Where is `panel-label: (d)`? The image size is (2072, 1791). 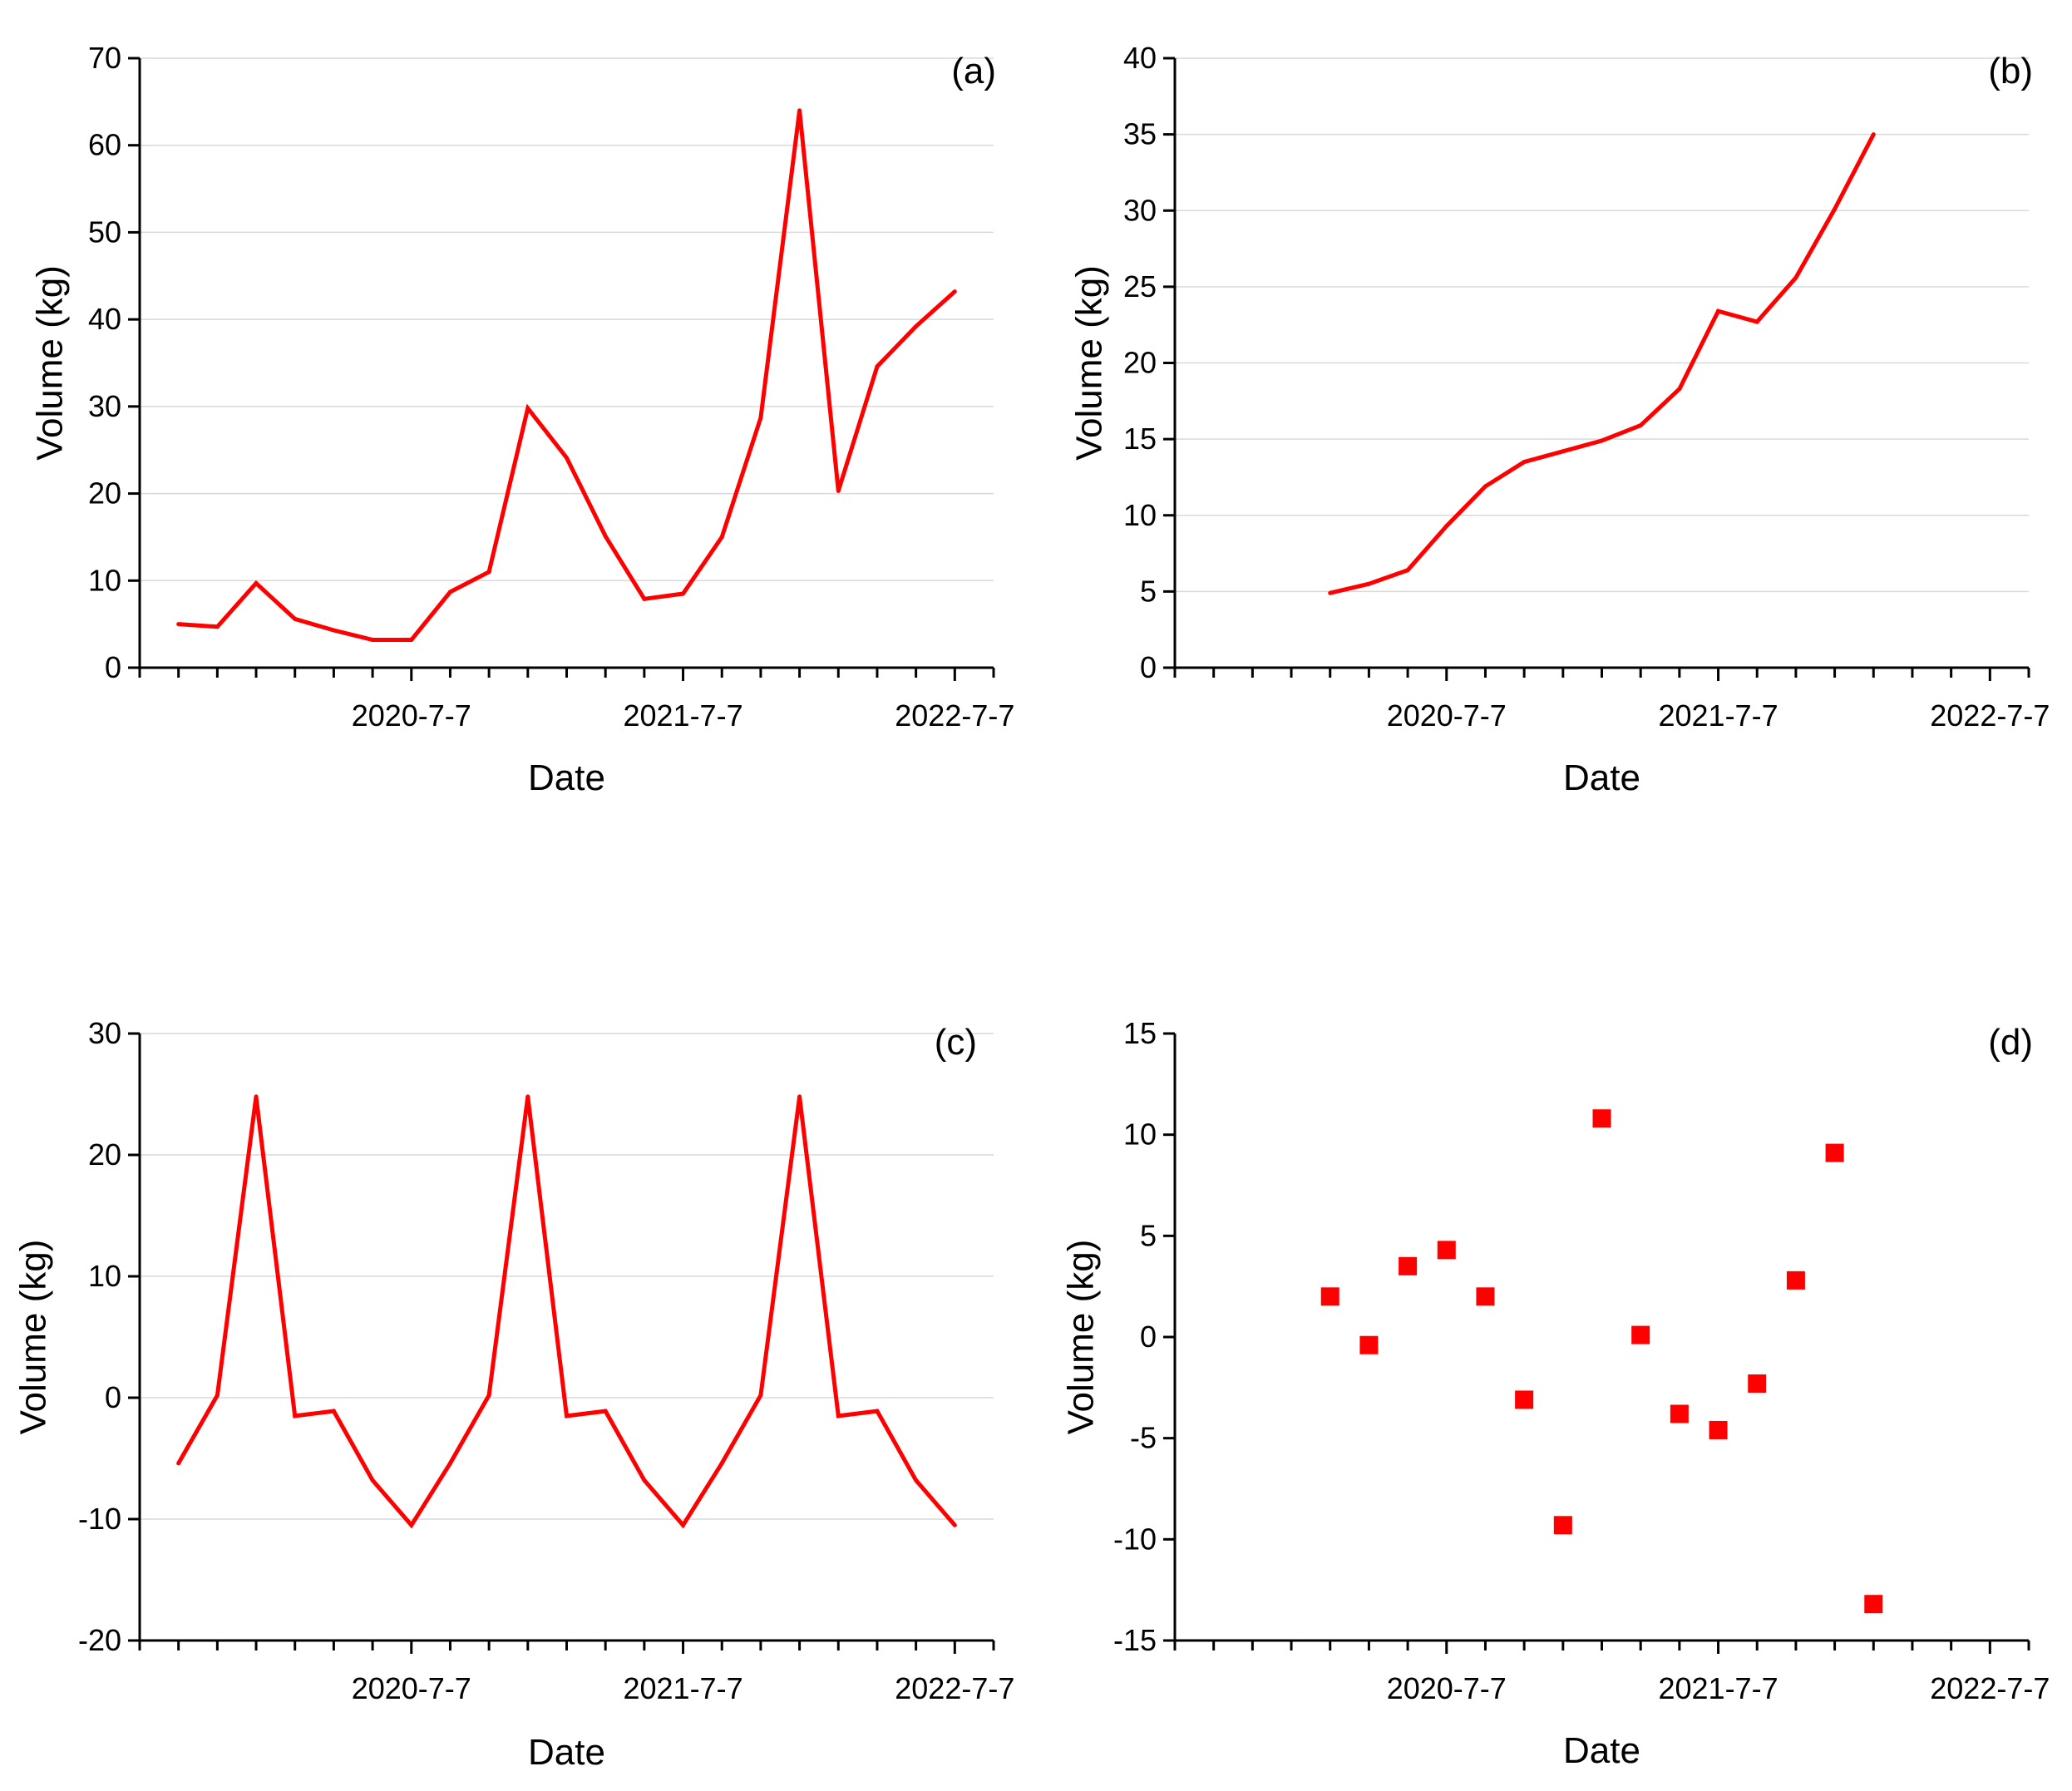
panel-label: (d) is located at coordinates (2010, 1042).